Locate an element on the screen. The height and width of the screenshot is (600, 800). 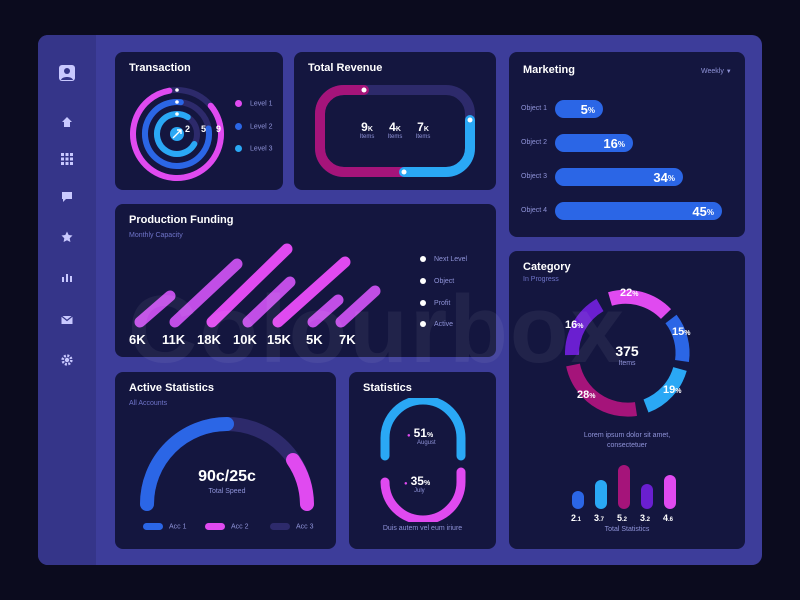
legend-label: Level 3 is located at coordinates (261, 149).